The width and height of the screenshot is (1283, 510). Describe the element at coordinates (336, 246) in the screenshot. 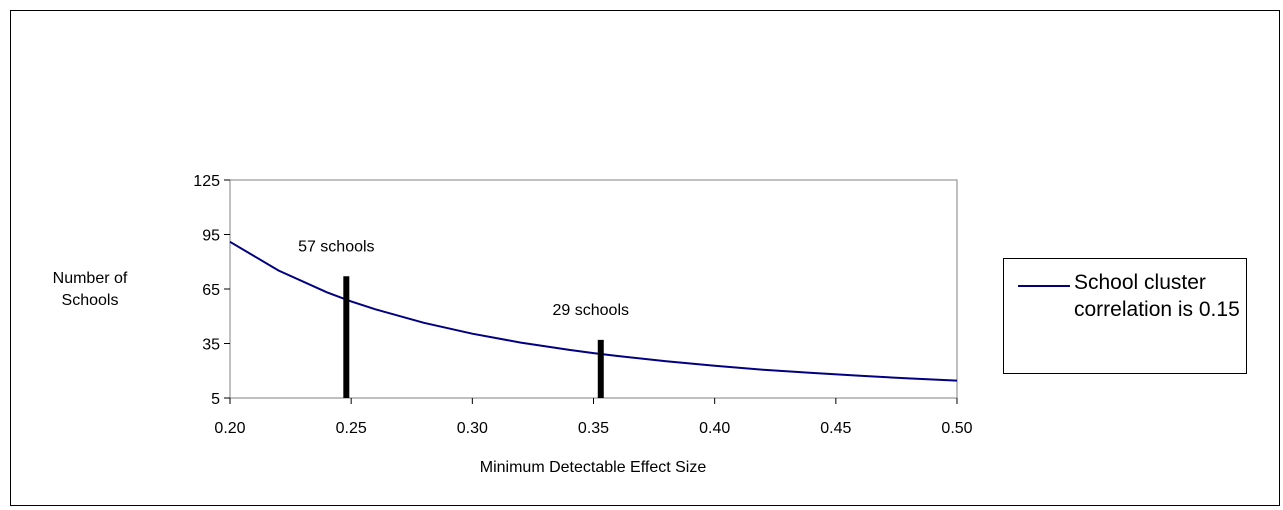

I see `marker-label: 57 schools` at that location.